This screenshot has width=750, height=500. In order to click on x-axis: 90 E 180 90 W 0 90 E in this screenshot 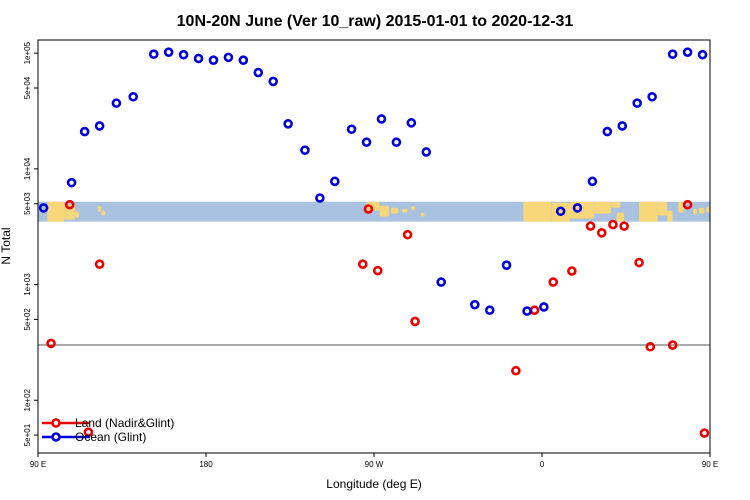, I will do `click(374, 461)`.